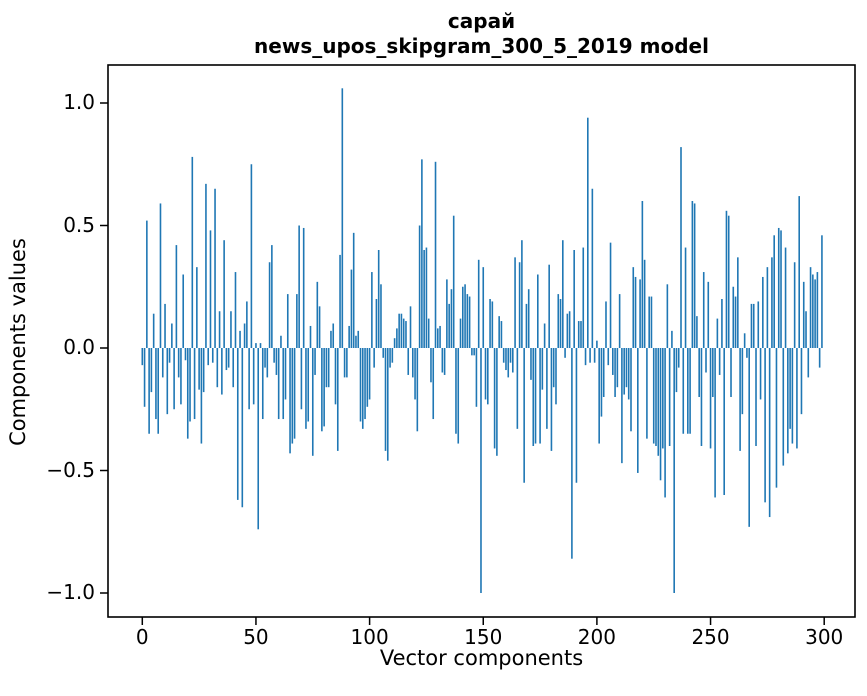 This screenshot has height=696, width=867. Describe the element at coordinates (481, 46) in the screenshot. I see `chart-subtitle: news_upos_skipgram_300_5_2019 model` at that location.